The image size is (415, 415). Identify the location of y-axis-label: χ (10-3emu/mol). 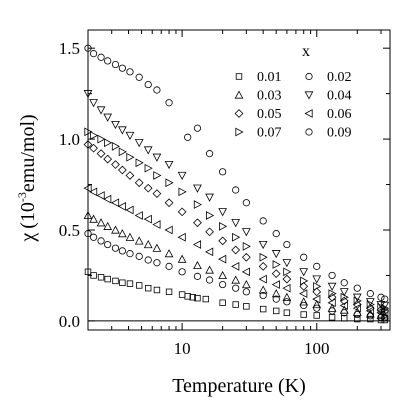
(27, 178).